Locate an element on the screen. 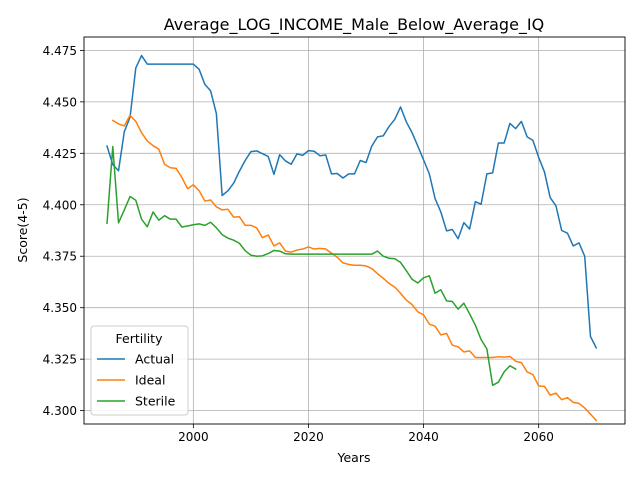 The height and width of the screenshot is (480, 640). legend-title: Fertility is located at coordinates (140, 338).